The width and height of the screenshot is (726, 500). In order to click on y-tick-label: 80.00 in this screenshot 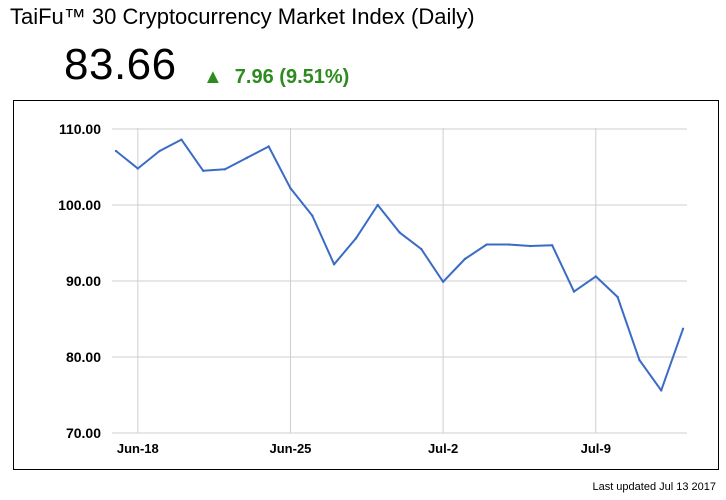, I will do `click(83, 357)`.